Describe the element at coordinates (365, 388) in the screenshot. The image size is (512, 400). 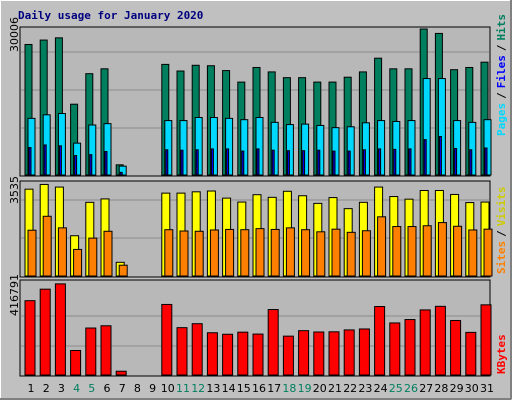
I see `x-tick-label: 23` at that location.